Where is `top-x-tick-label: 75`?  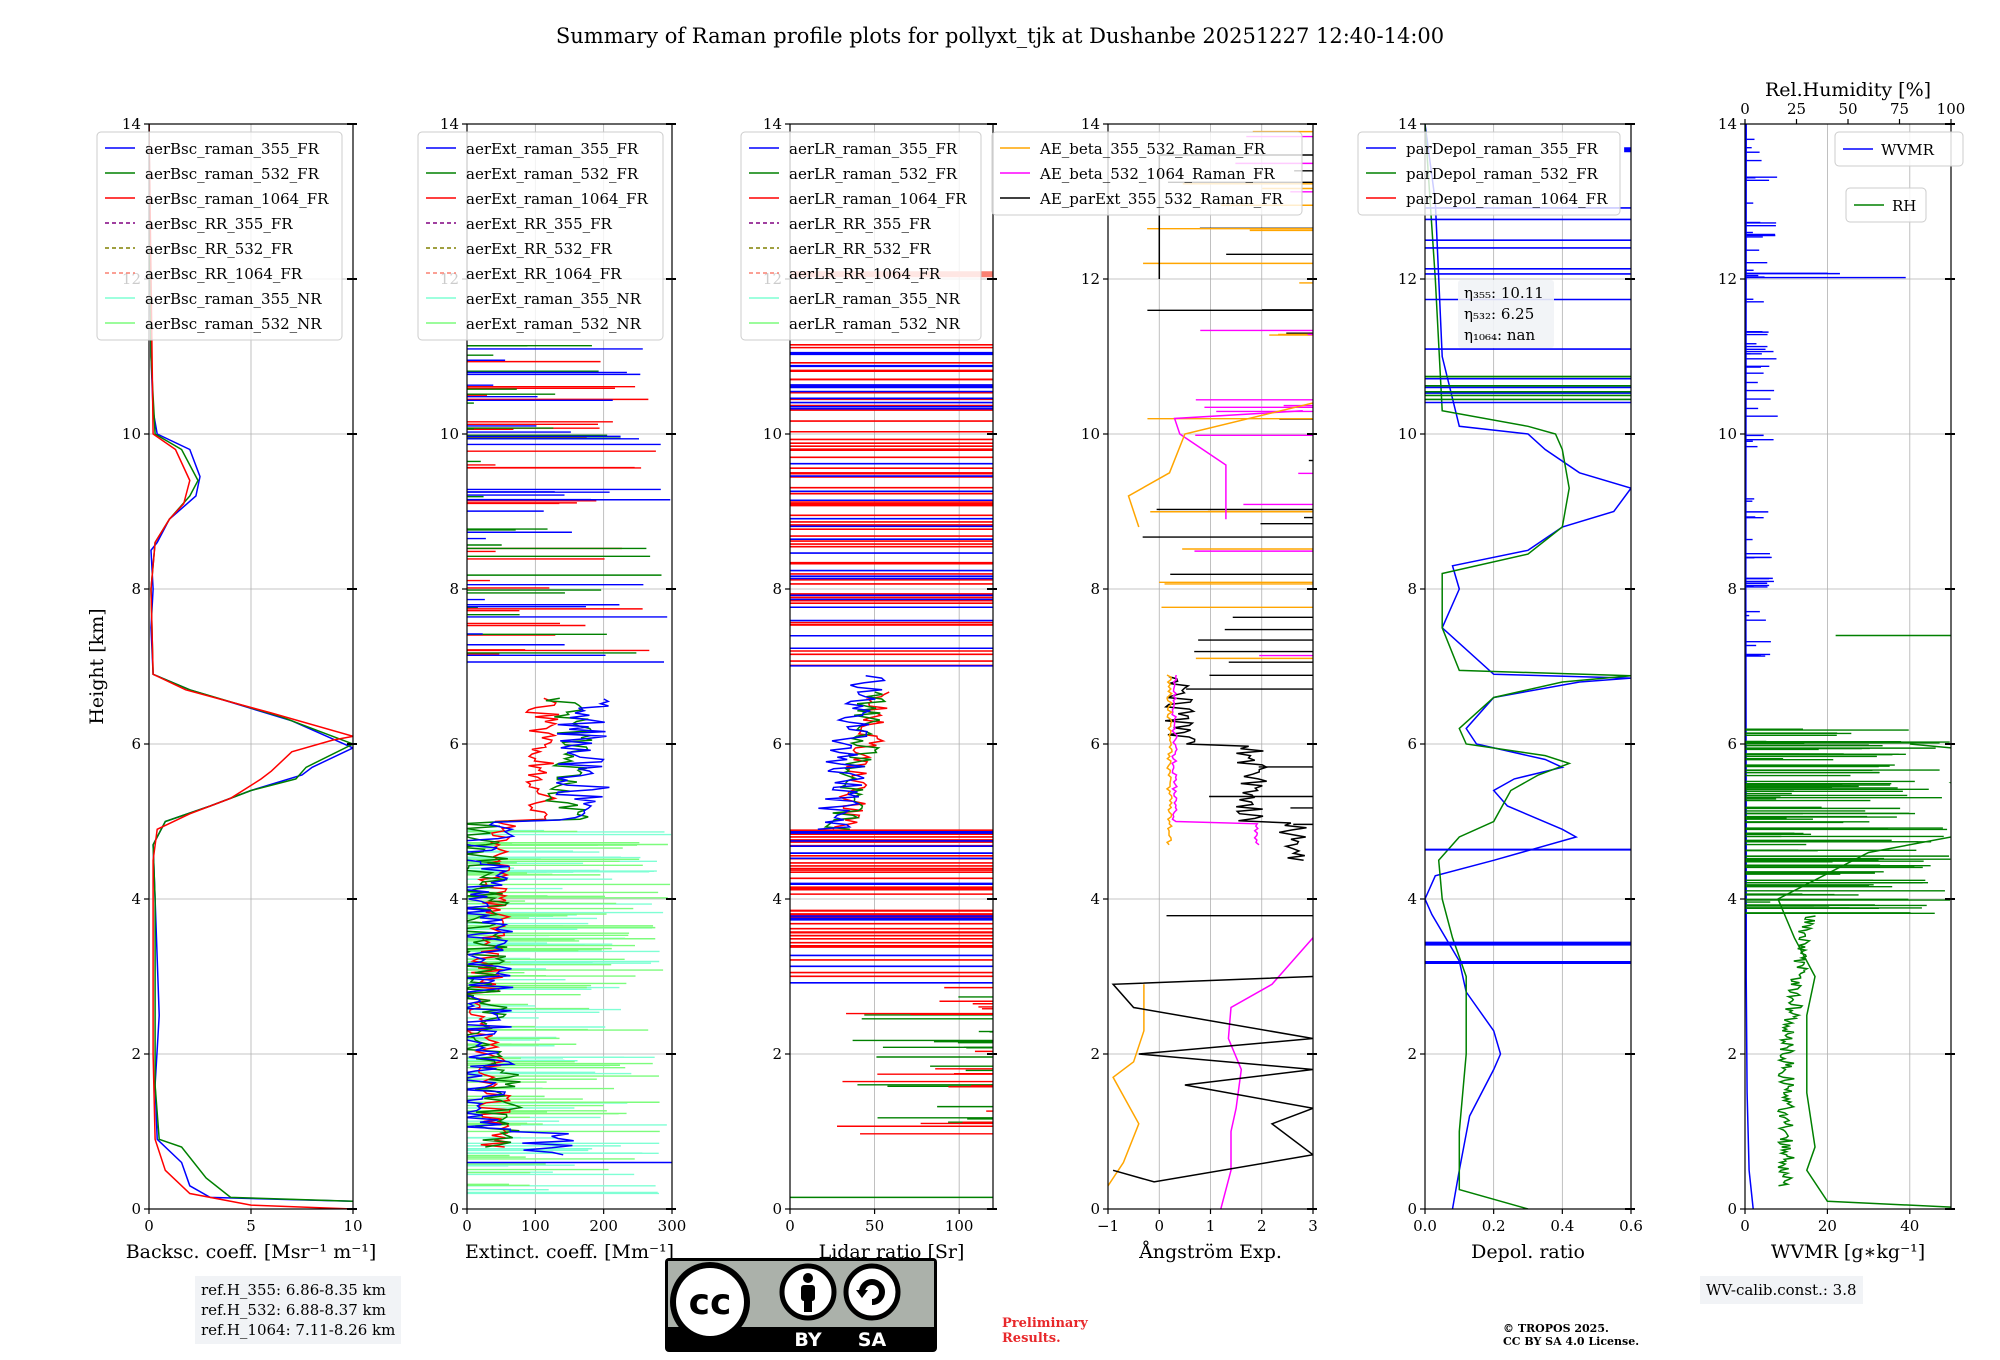
top-x-tick-label: 75 is located at coordinates (1899, 109).